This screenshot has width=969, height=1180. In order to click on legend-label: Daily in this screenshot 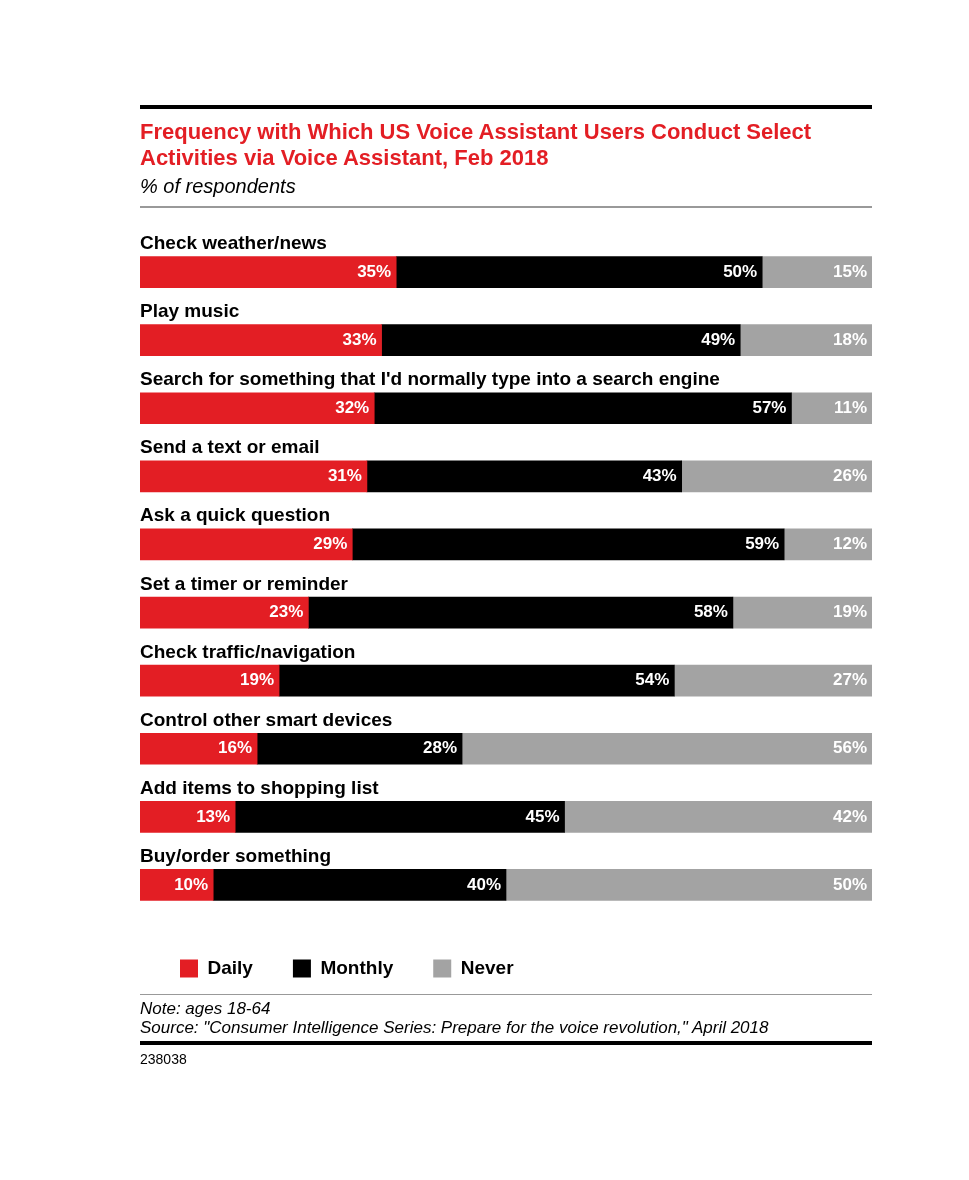, I will do `click(230, 967)`.